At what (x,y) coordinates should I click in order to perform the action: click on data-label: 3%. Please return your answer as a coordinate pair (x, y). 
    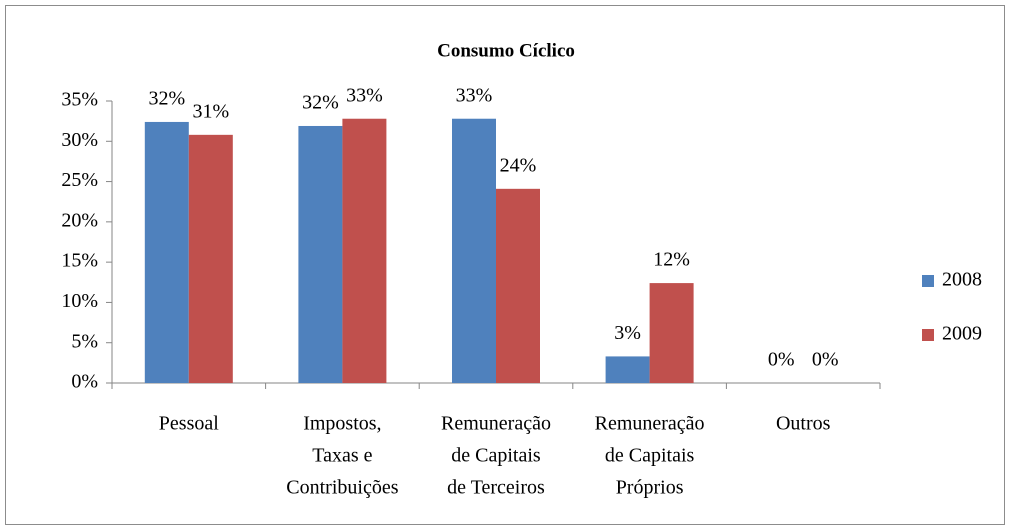
    Looking at the image, I should click on (627, 333).